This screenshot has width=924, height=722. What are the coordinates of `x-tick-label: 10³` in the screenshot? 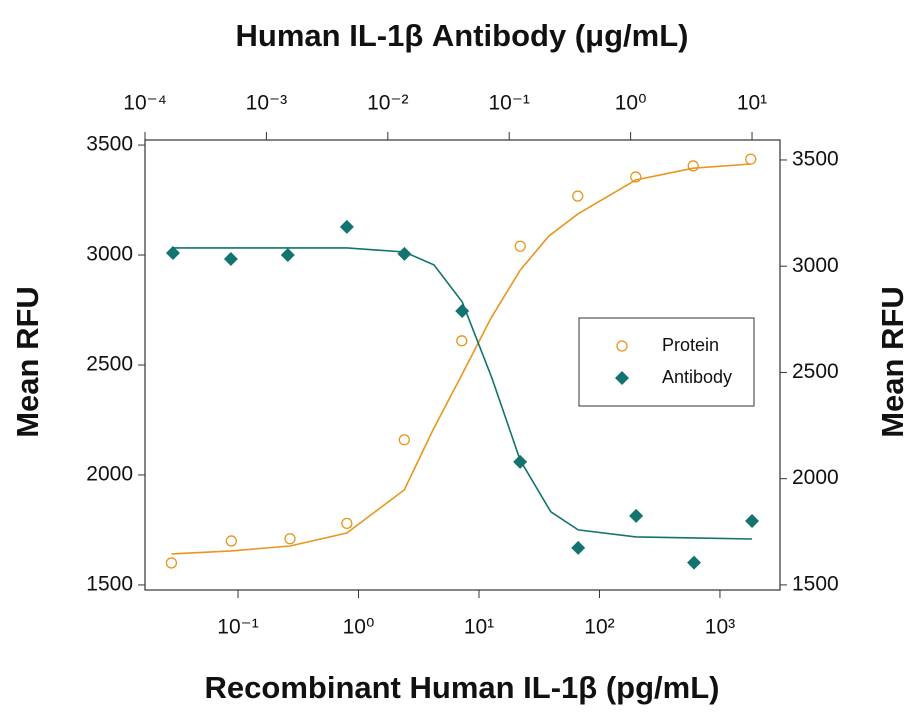 It's located at (720, 627).